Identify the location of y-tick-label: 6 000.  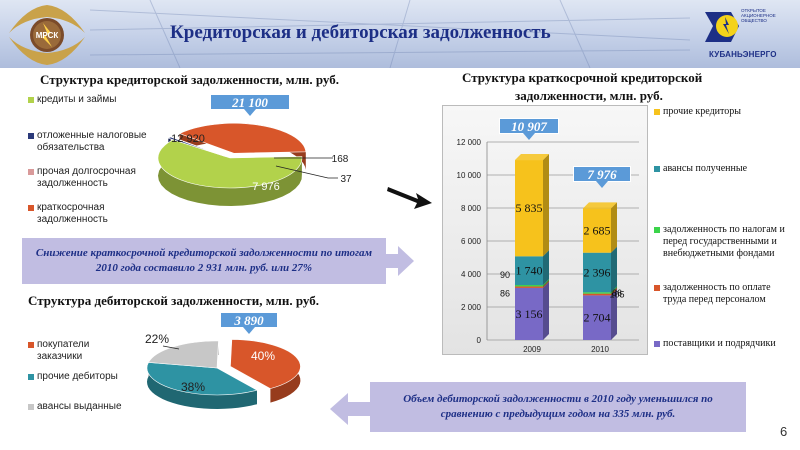
(471, 241).